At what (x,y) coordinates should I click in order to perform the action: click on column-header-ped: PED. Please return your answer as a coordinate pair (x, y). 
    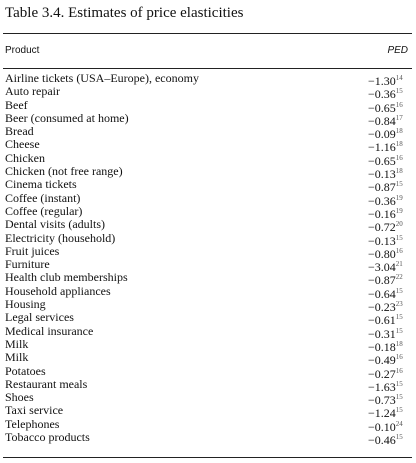
    Looking at the image, I should click on (397, 50).